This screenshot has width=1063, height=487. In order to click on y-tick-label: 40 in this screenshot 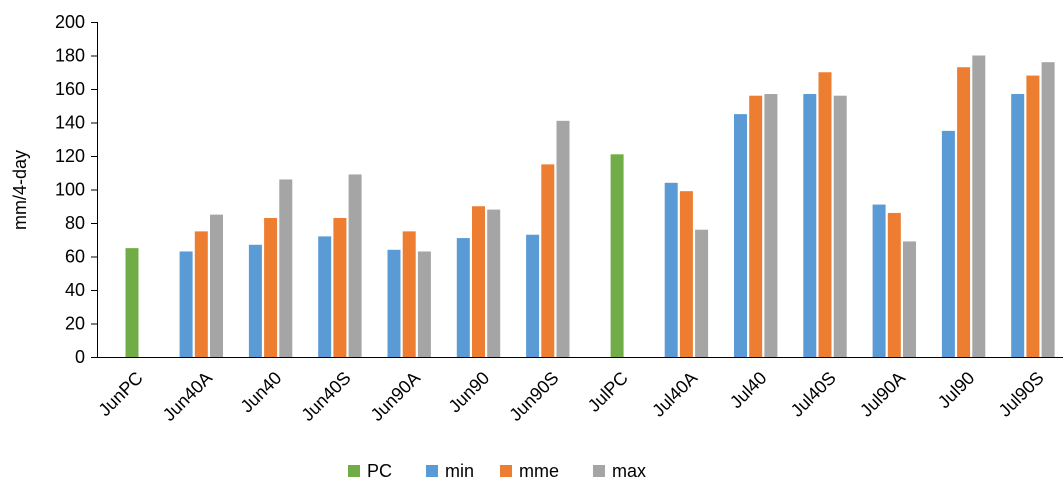, I will do `click(75, 290)`.